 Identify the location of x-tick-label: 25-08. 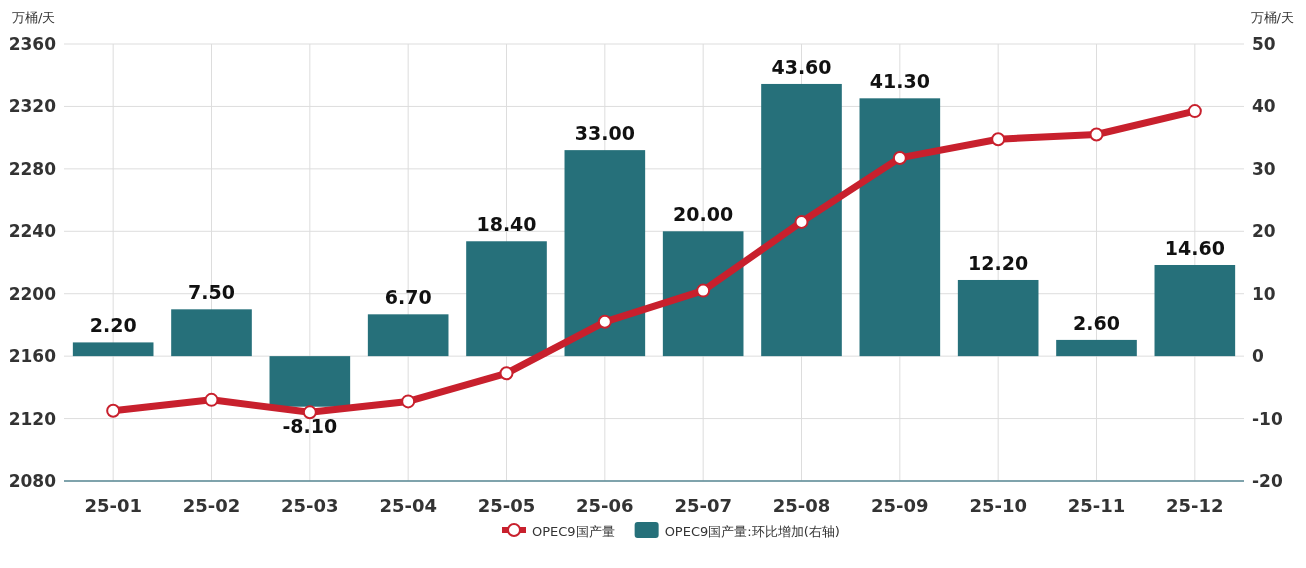
(801, 505).